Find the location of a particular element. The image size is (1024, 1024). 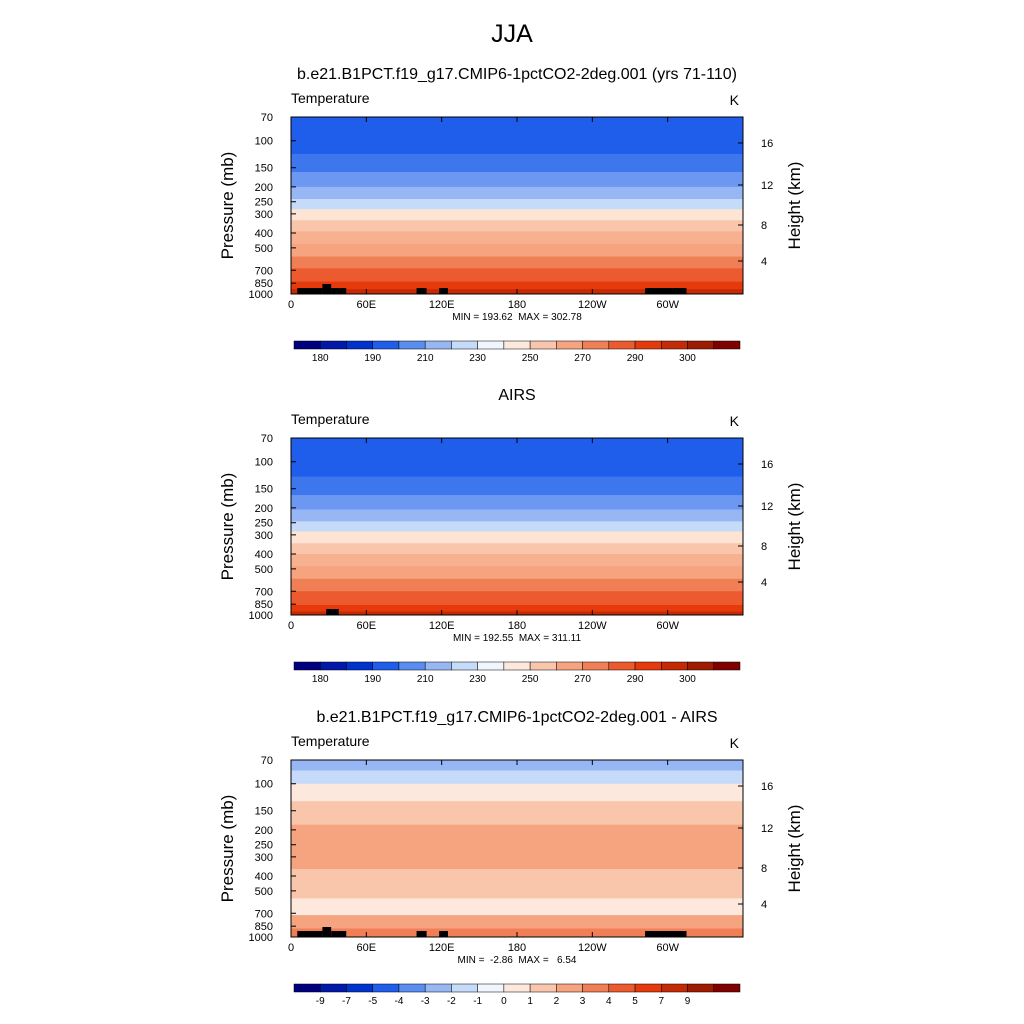

panel-title: AIRS is located at coordinates (516, 395).